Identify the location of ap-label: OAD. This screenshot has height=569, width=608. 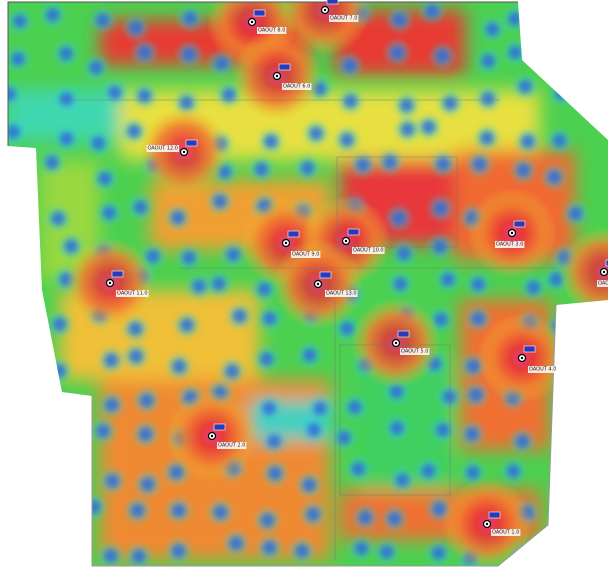
(603, 284).